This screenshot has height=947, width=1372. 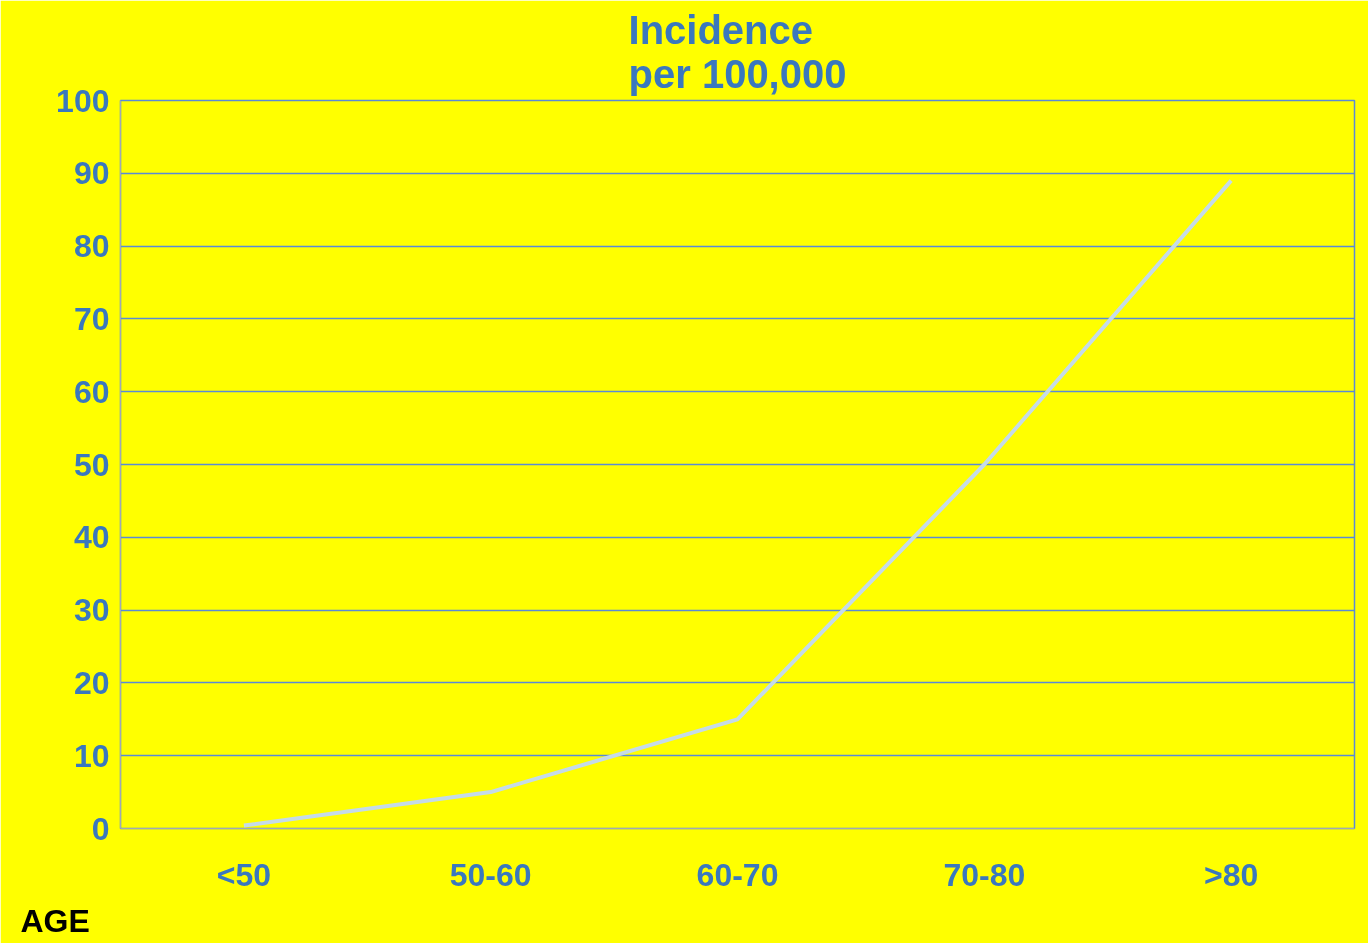 I want to click on y-tick-label: 0, so click(x=100, y=828).